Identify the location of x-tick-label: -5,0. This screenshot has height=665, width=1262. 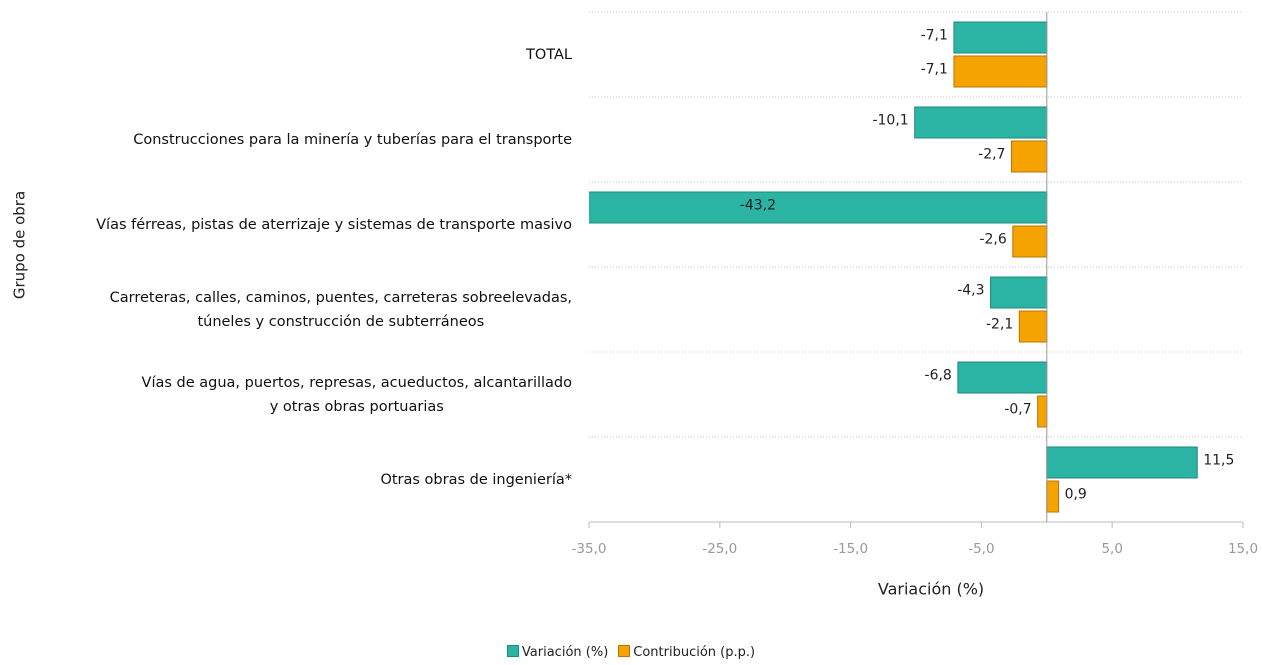
(981, 549).